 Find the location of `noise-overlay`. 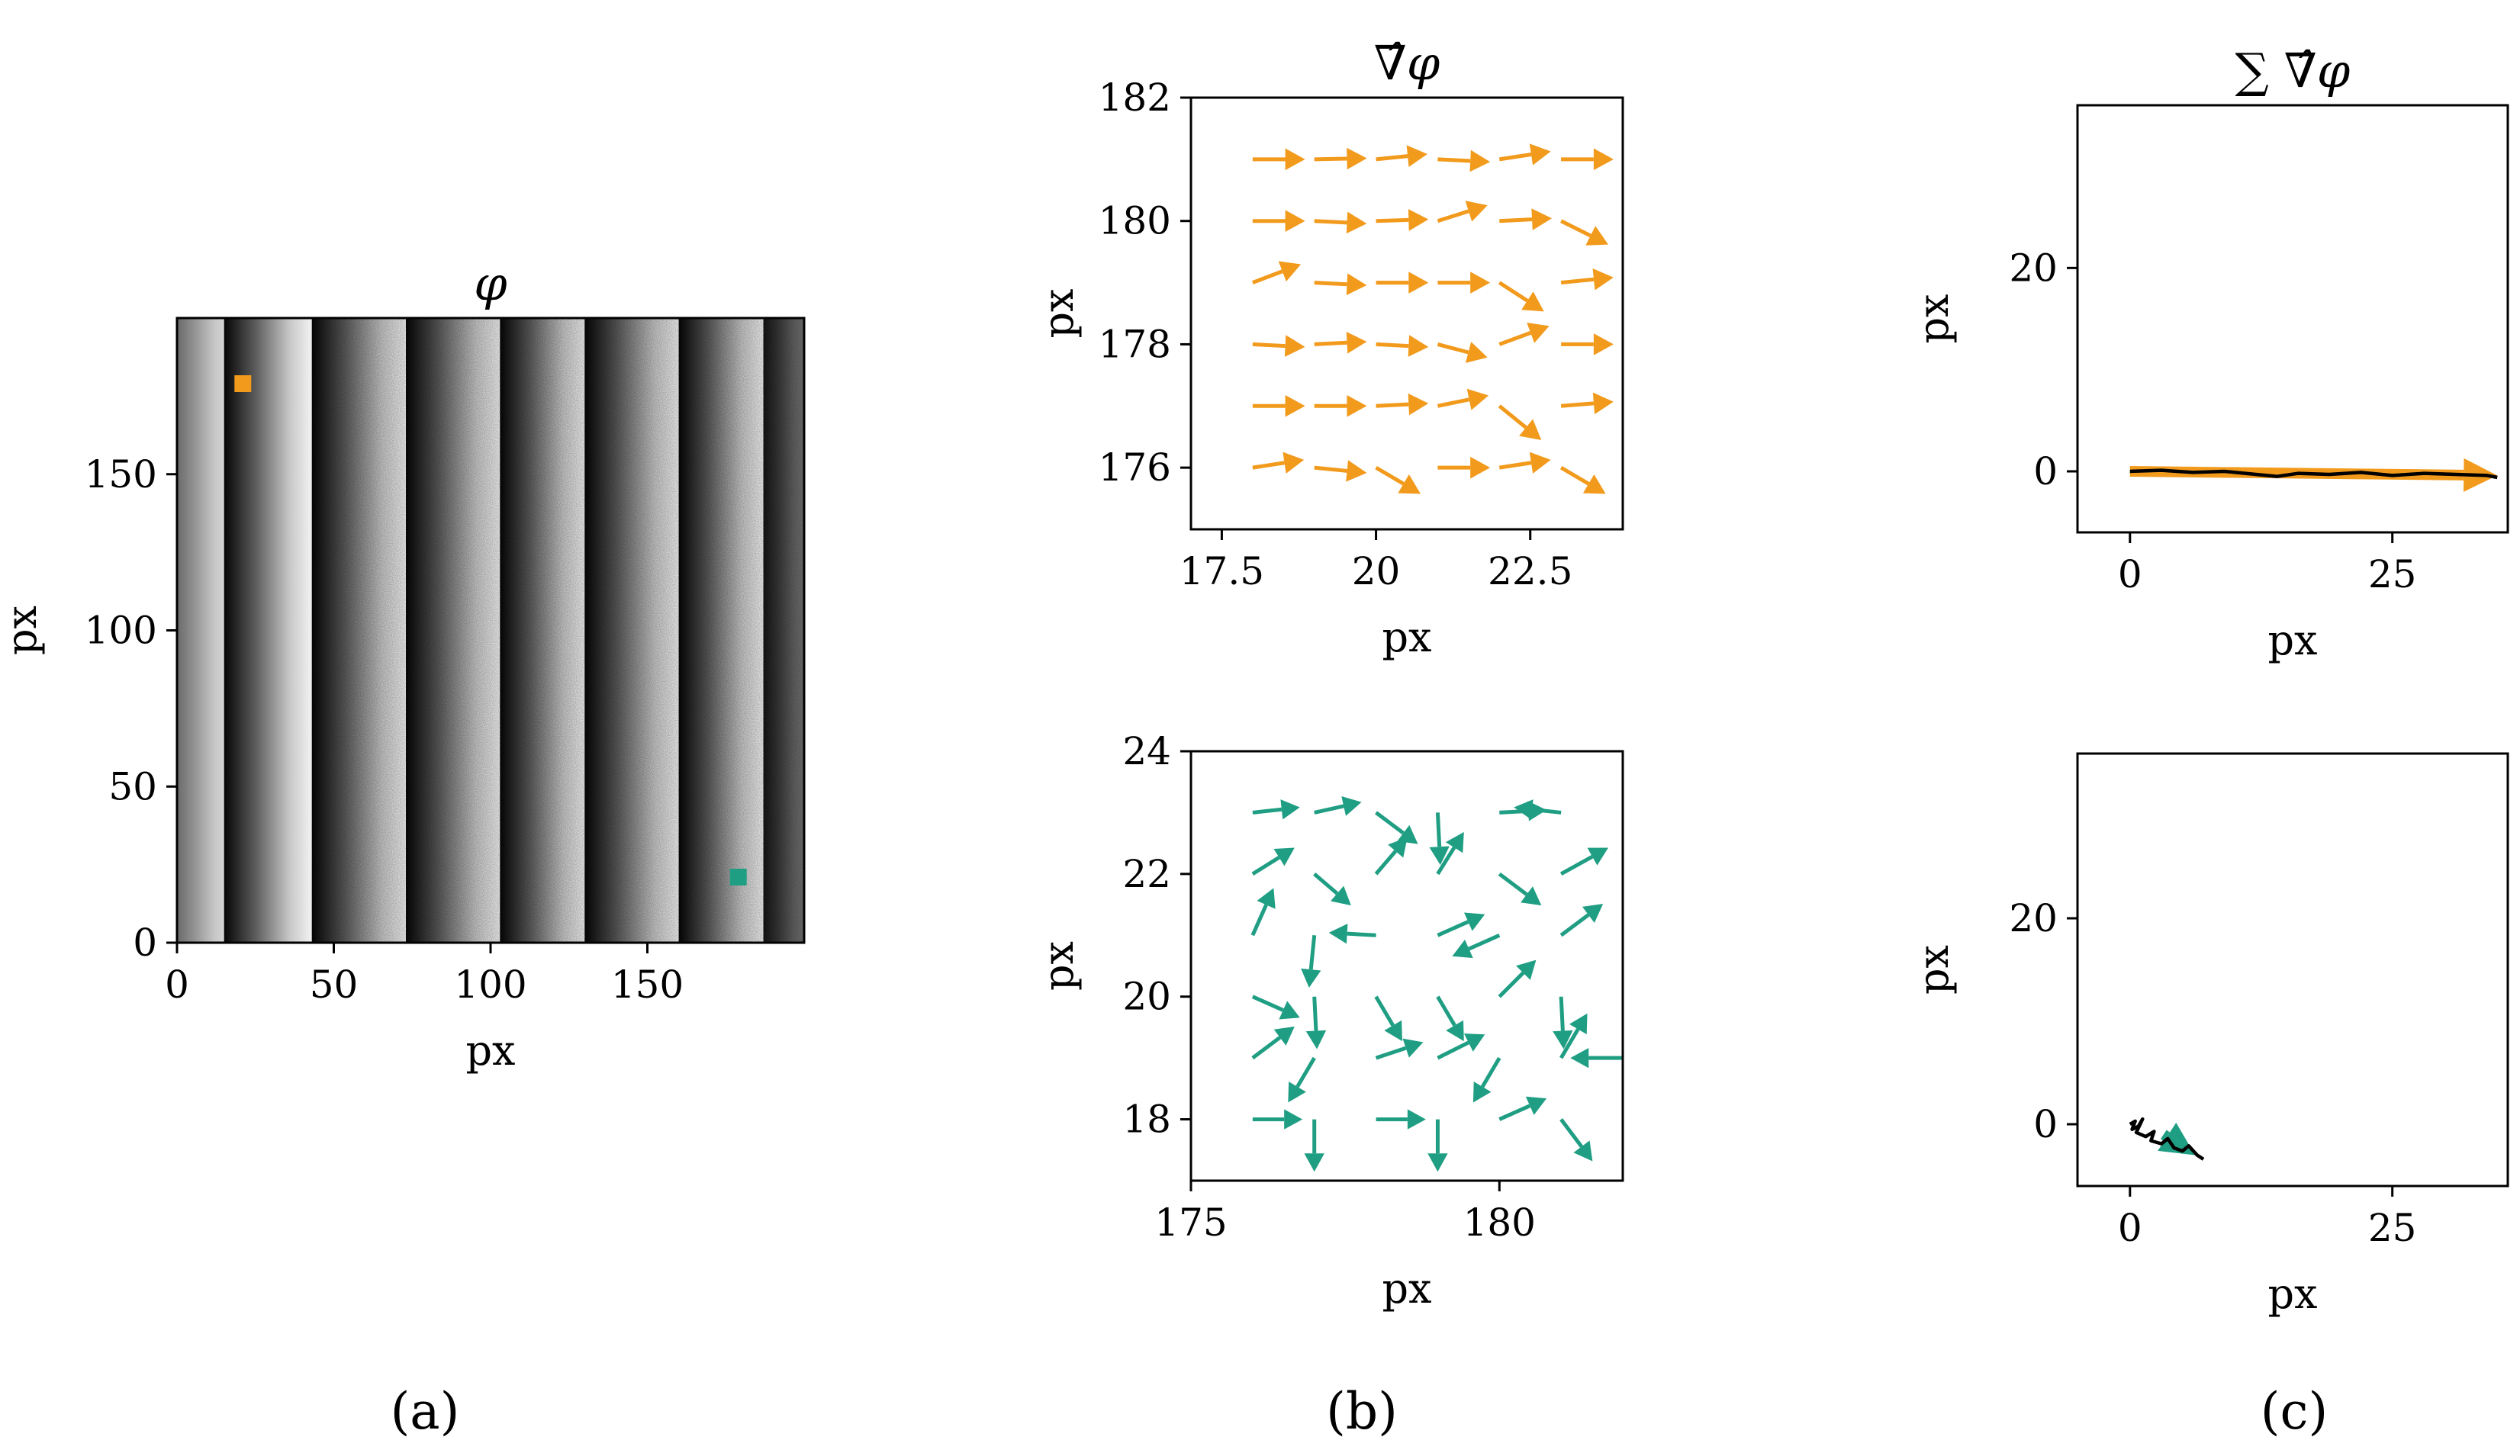

noise-overlay is located at coordinates (558, 630).